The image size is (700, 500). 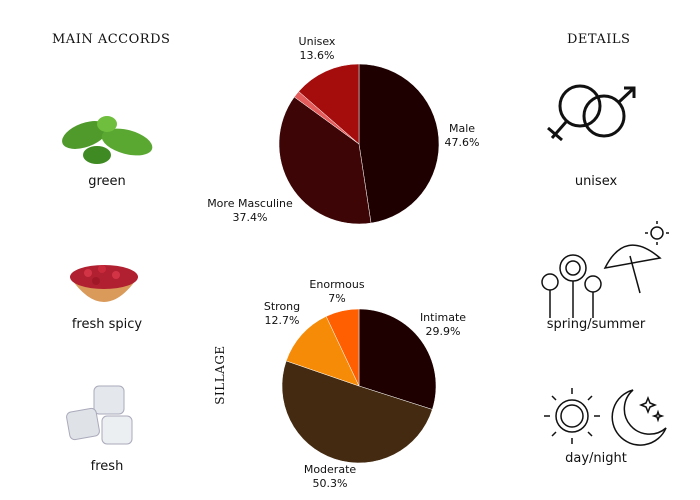 What do you see at coordinates (250, 210) in the screenshot?
I see `slice-label-more-masculine: More Masculine 37.4%` at bounding box center [250, 210].